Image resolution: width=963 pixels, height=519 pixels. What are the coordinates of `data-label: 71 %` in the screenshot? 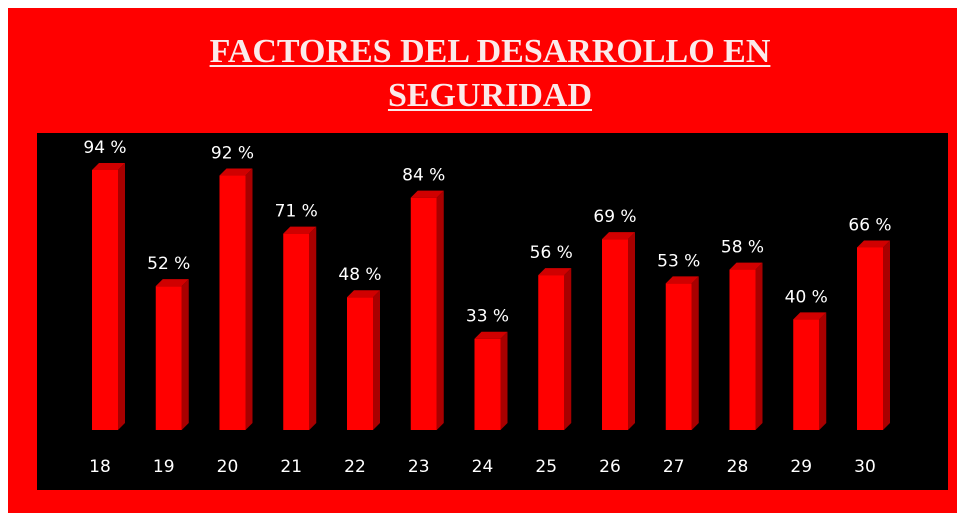 It's located at (296, 212).